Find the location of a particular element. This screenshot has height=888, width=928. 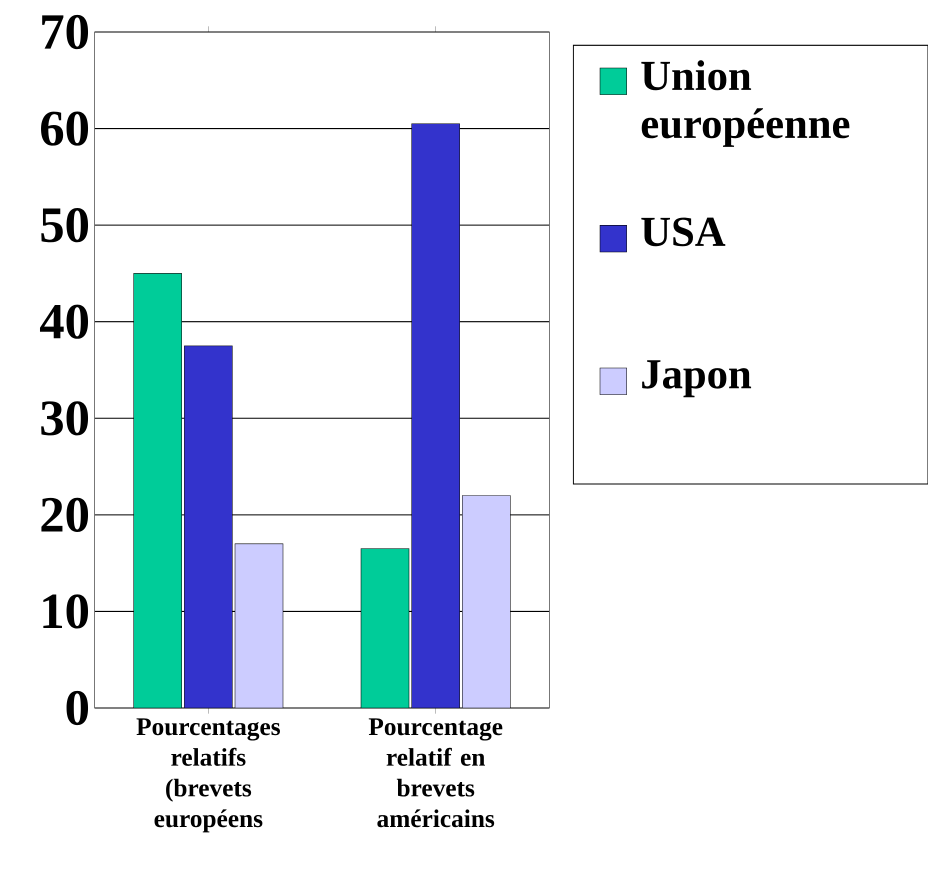

legend-label: Union européenne is located at coordinates (745, 103).